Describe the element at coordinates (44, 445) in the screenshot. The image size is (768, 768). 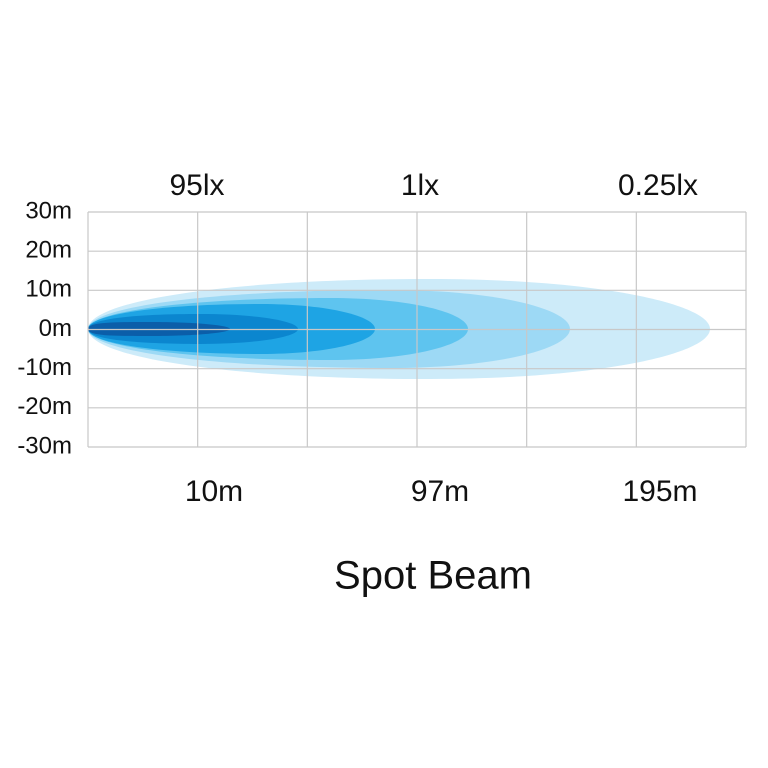
I see `y-label: -30m` at that location.